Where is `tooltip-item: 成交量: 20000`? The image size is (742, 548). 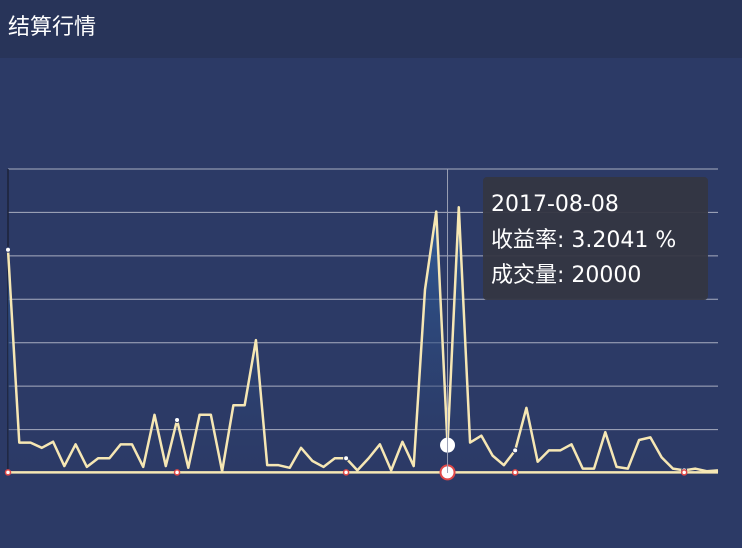
tooltip-item: 成交量: 20000 is located at coordinates (566, 275).